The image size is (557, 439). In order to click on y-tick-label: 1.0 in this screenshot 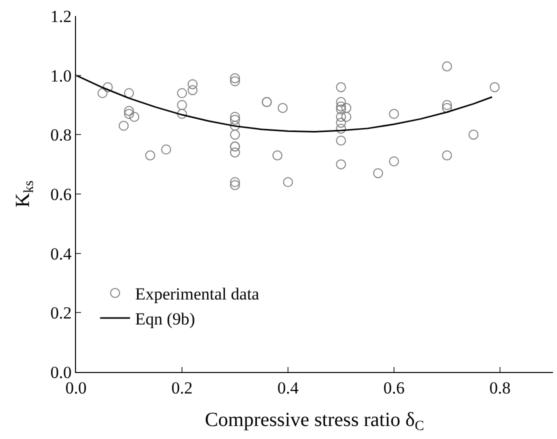, I will do `click(61, 76)`.